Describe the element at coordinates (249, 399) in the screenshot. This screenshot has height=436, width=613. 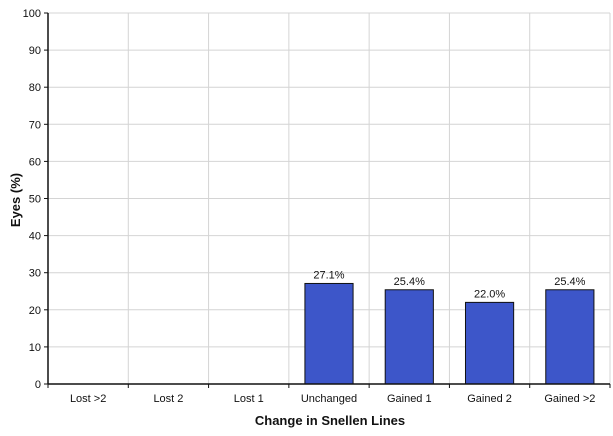
I see `x-tick-label: Lost 1` at that location.